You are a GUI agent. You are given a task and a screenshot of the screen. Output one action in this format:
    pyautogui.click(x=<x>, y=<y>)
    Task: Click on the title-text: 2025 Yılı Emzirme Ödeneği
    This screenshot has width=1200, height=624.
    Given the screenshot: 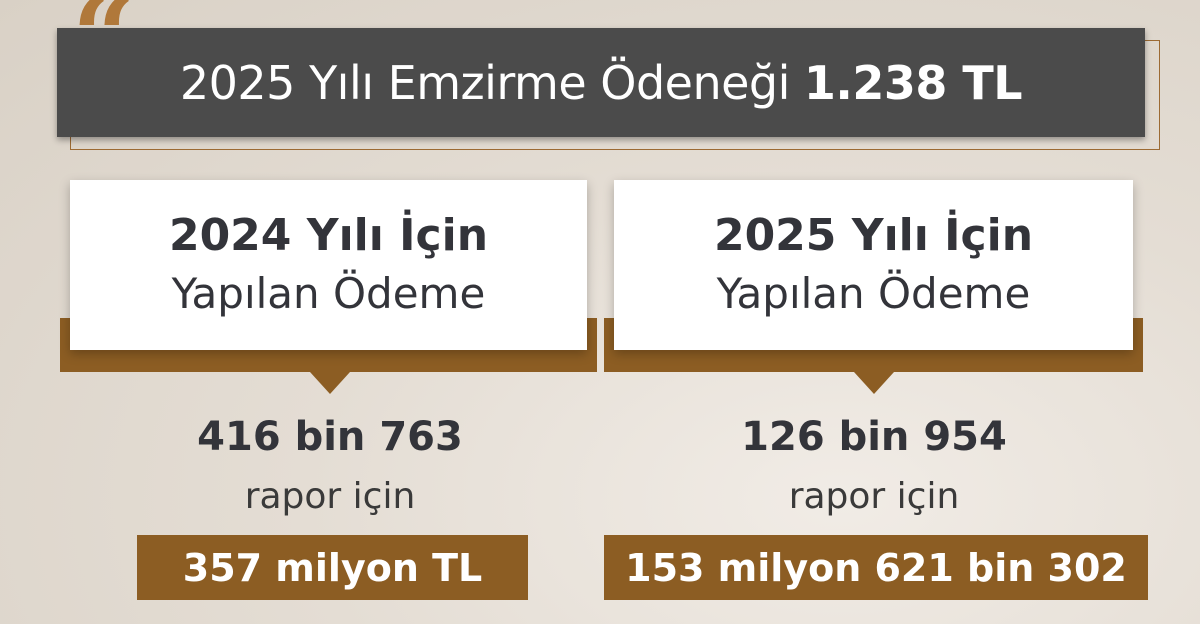 What is the action you would take?
    pyautogui.click(x=485, y=82)
    